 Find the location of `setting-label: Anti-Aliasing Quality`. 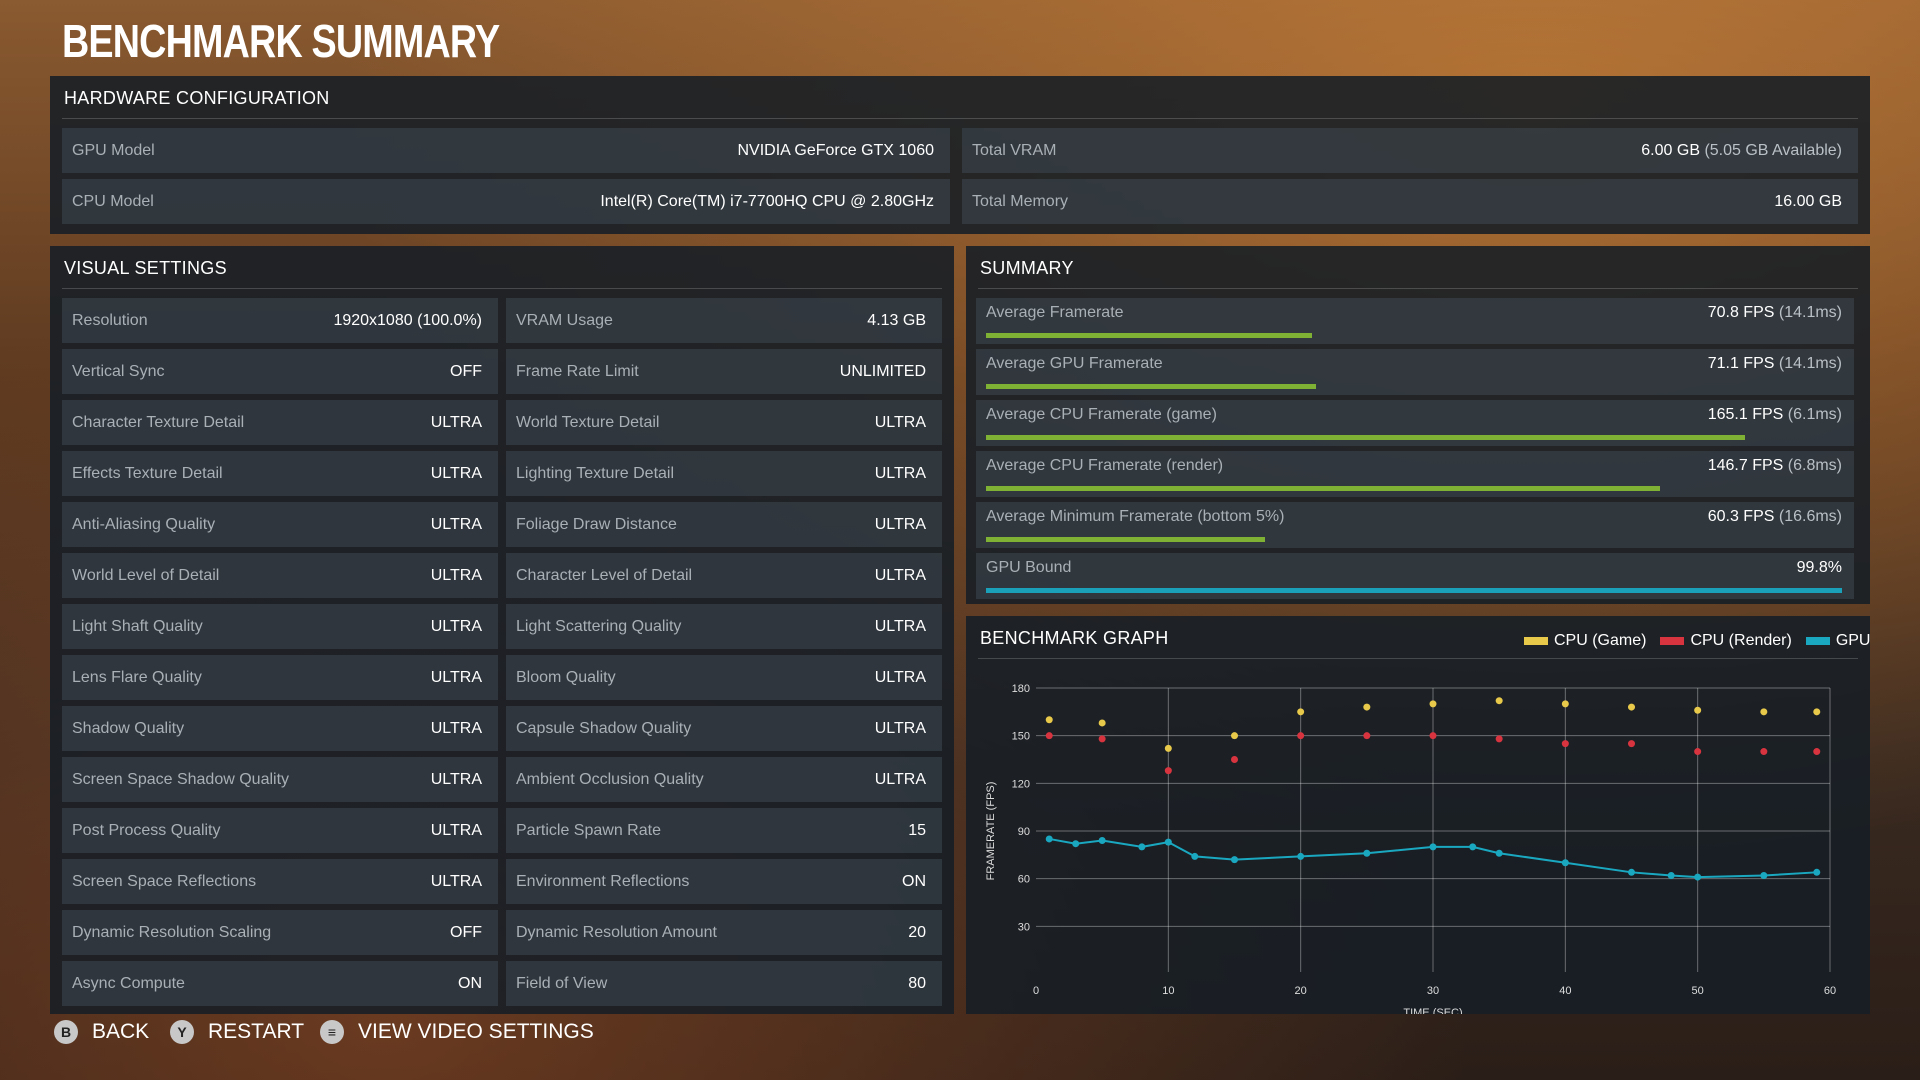

setting-label: Anti-Aliasing Quality is located at coordinates (144, 524).